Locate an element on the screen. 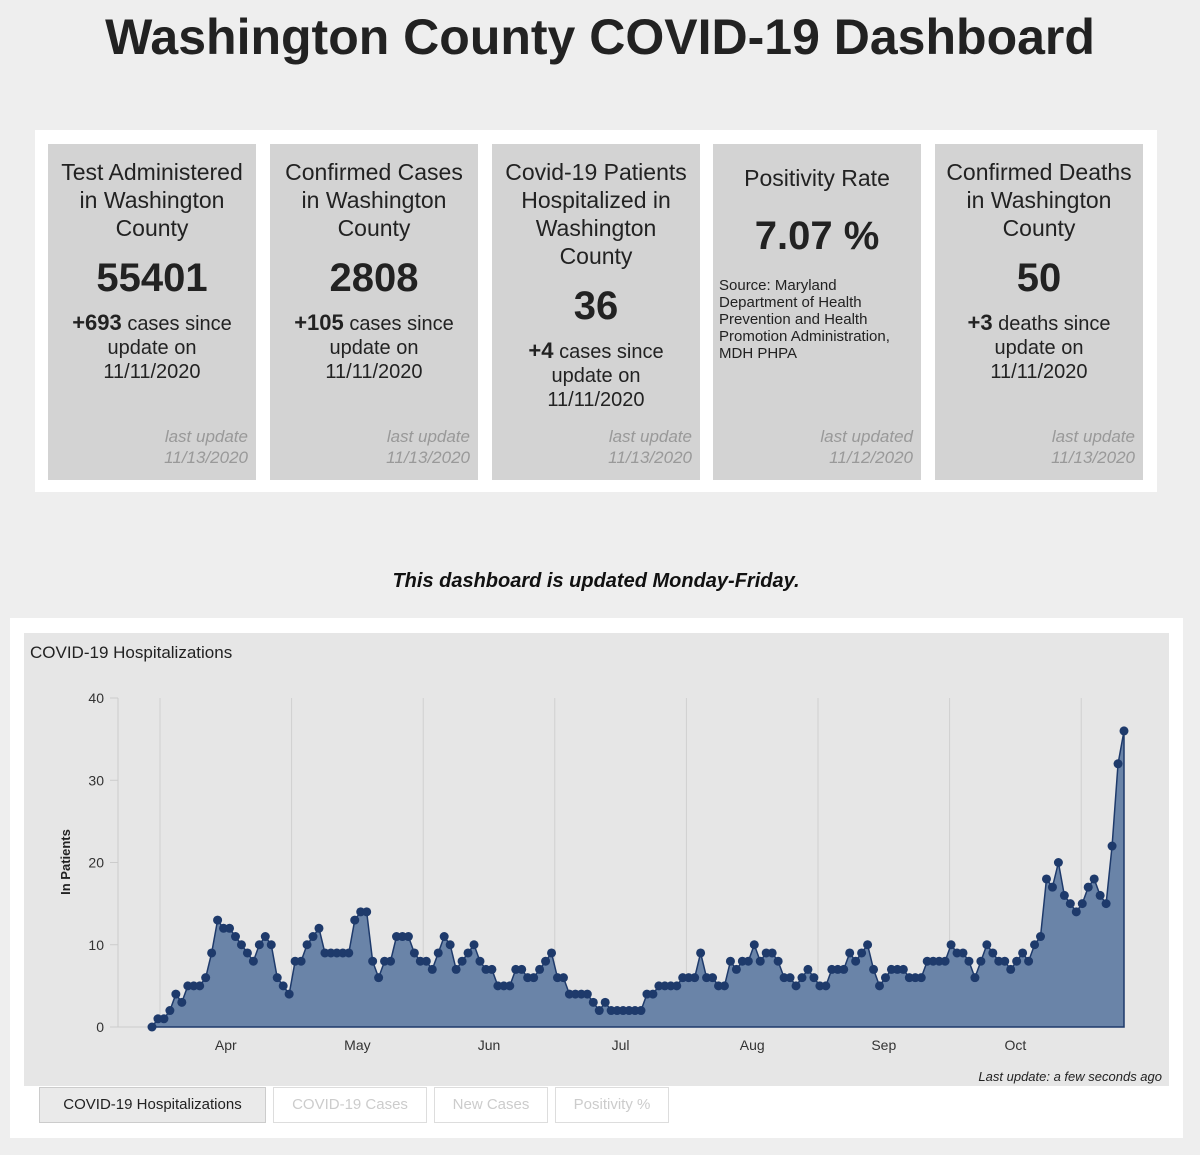 This screenshot has height=1155, width=1200. chart-tab: COVID-19 Cases is located at coordinates (350, 1105).